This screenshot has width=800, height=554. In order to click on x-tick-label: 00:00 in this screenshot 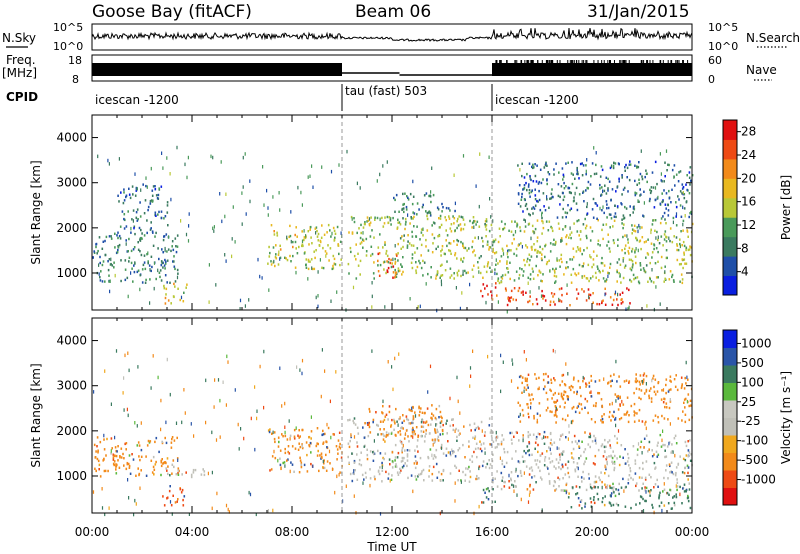, I will do `click(92, 532)`.